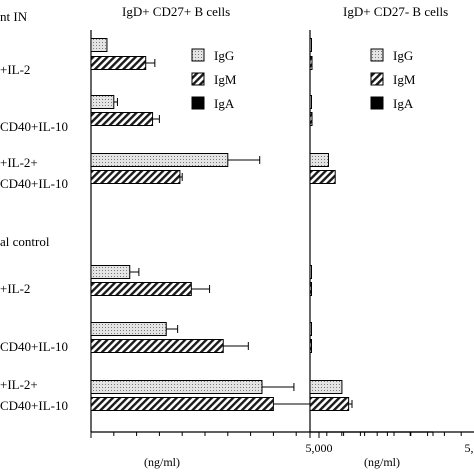  What do you see at coordinates (34, 183) in the screenshot?
I see `row-label-combo2-patient: CD40+IL-10` at bounding box center [34, 183].